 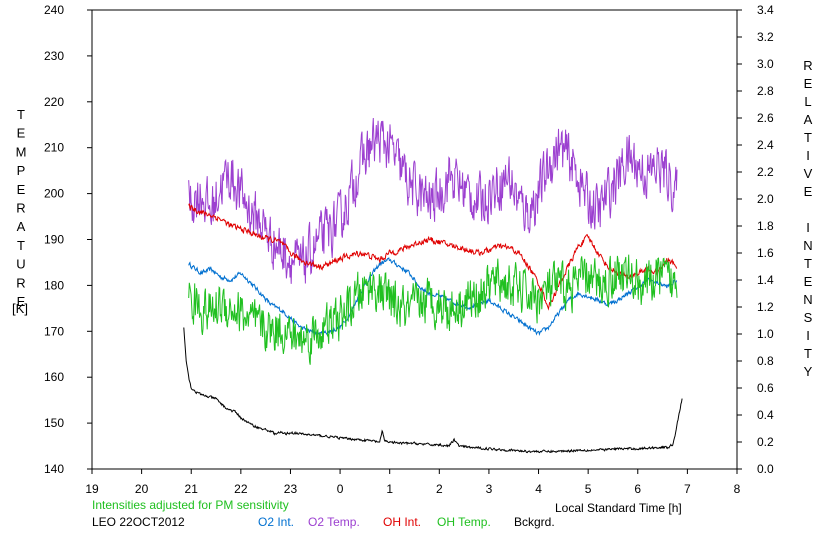 What do you see at coordinates (54, 423) in the screenshot?
I see `left-tick-label: 150` at bounding box center [54, 423].